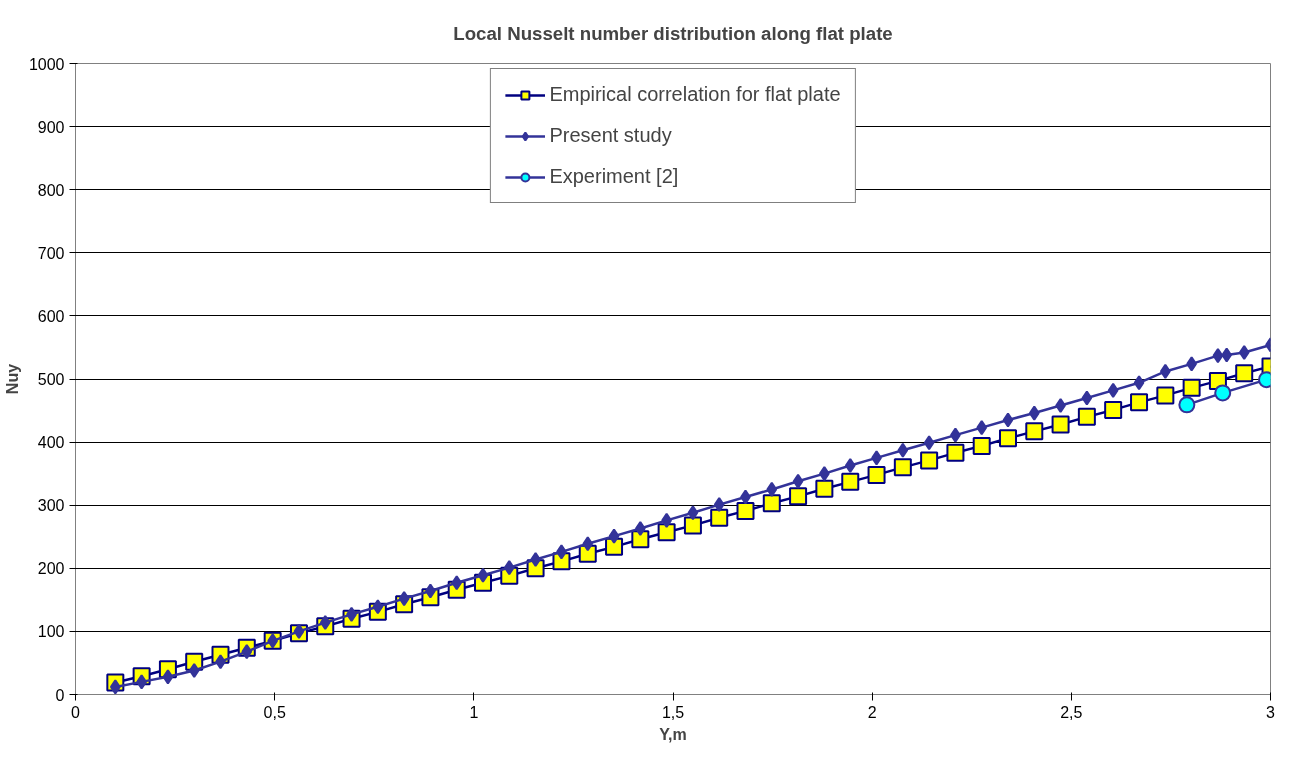 The image size is (1316, 757). Describe the element at coordinates (51, 316) in the screenshot. I see `y-tick-label: 600` at that location.